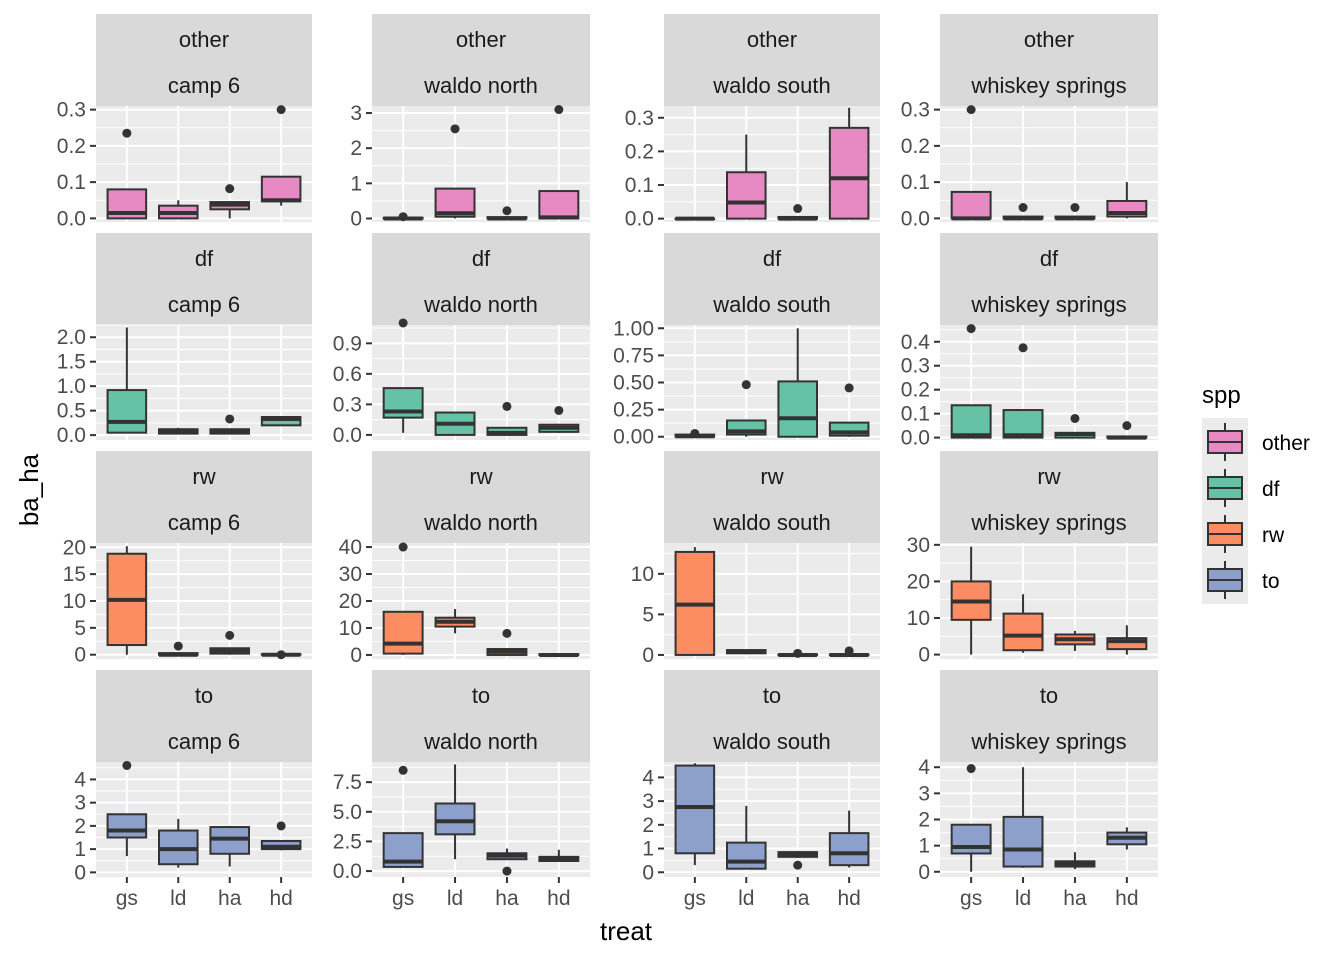 The width and height of the screenshot is (1344, 960). What do you see at coordinates (464, 559) in the screenshot?
I see `facet-panel: rw waldo north 0 10 20 30 40` at bounding box center [464, 559].